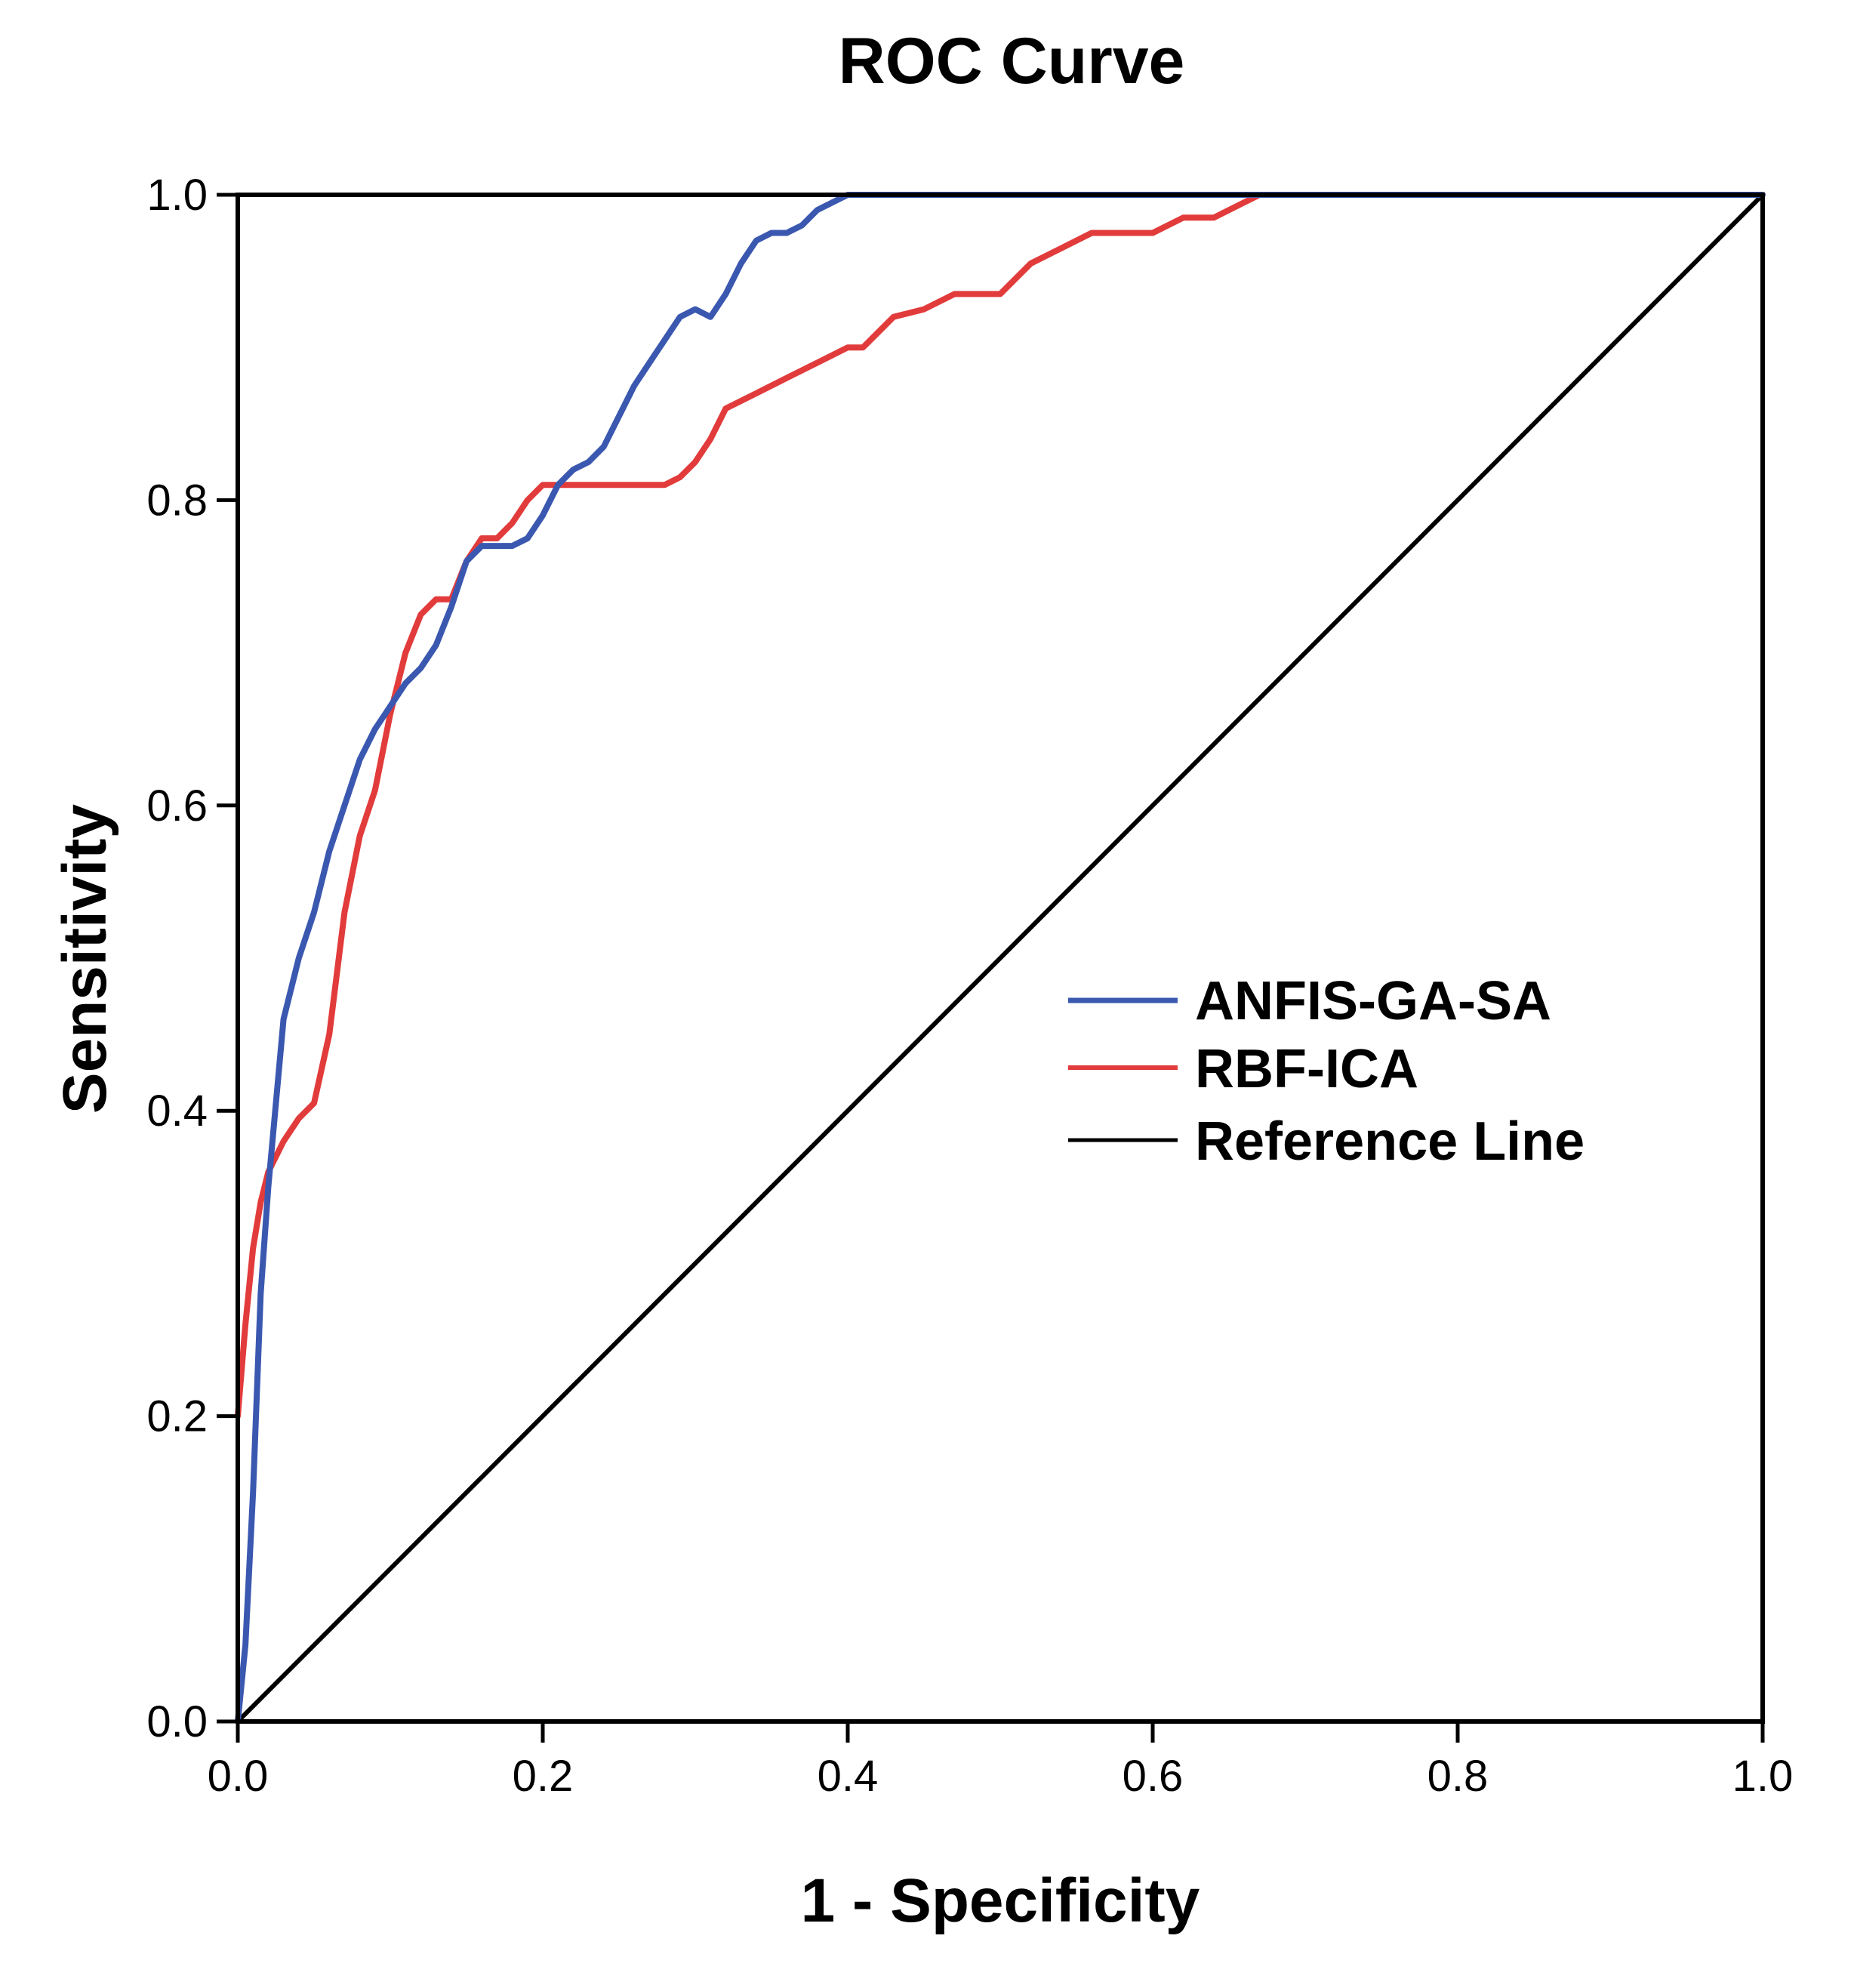  Describe the element at coordinates (848, 1776) in the screenshot. I see `x-tick-label: 0.4` at that location.